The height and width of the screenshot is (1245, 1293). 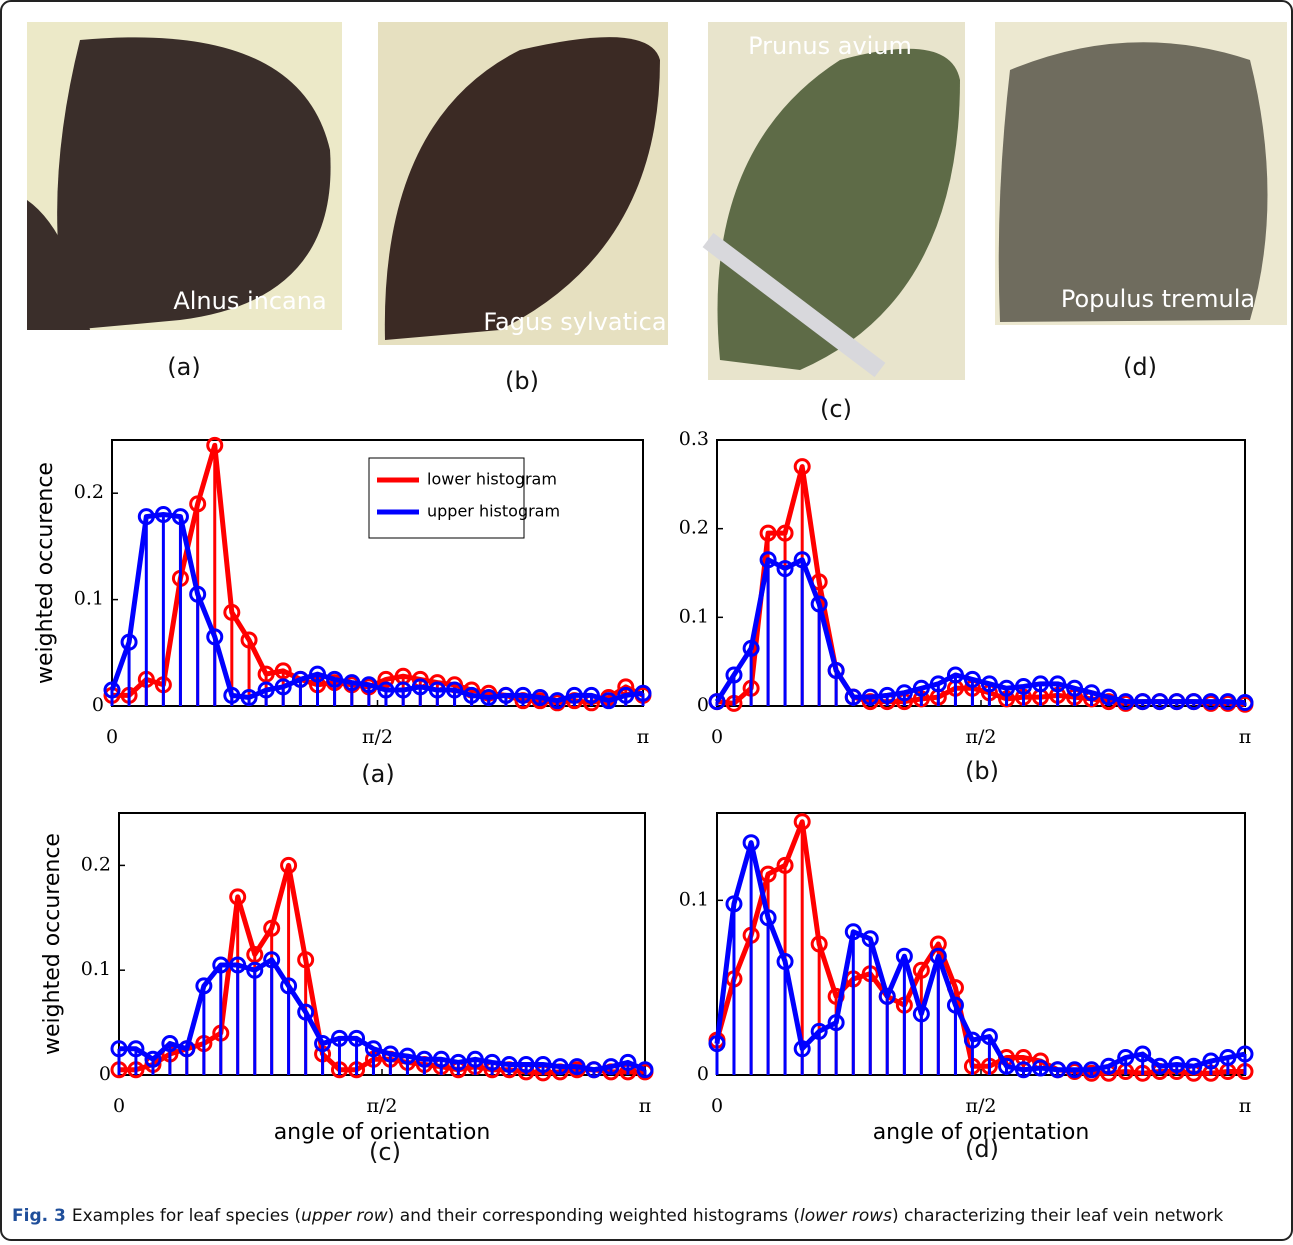 What do you see at coordinates (186, 1216) in the screenshot?
I see `caption-text: Examples for leaf species (` at bounding box center [186, 1216].